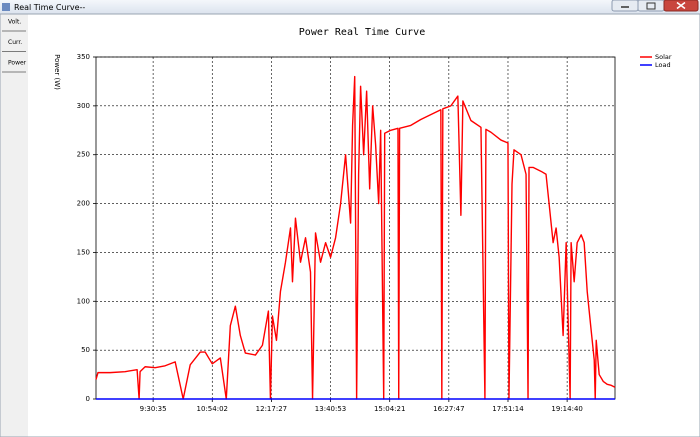 The image size is (700, 437). What do you see at coordinates (14, 225) in the screenshot?
I see `sidebar` at bounding box center [14, 225].